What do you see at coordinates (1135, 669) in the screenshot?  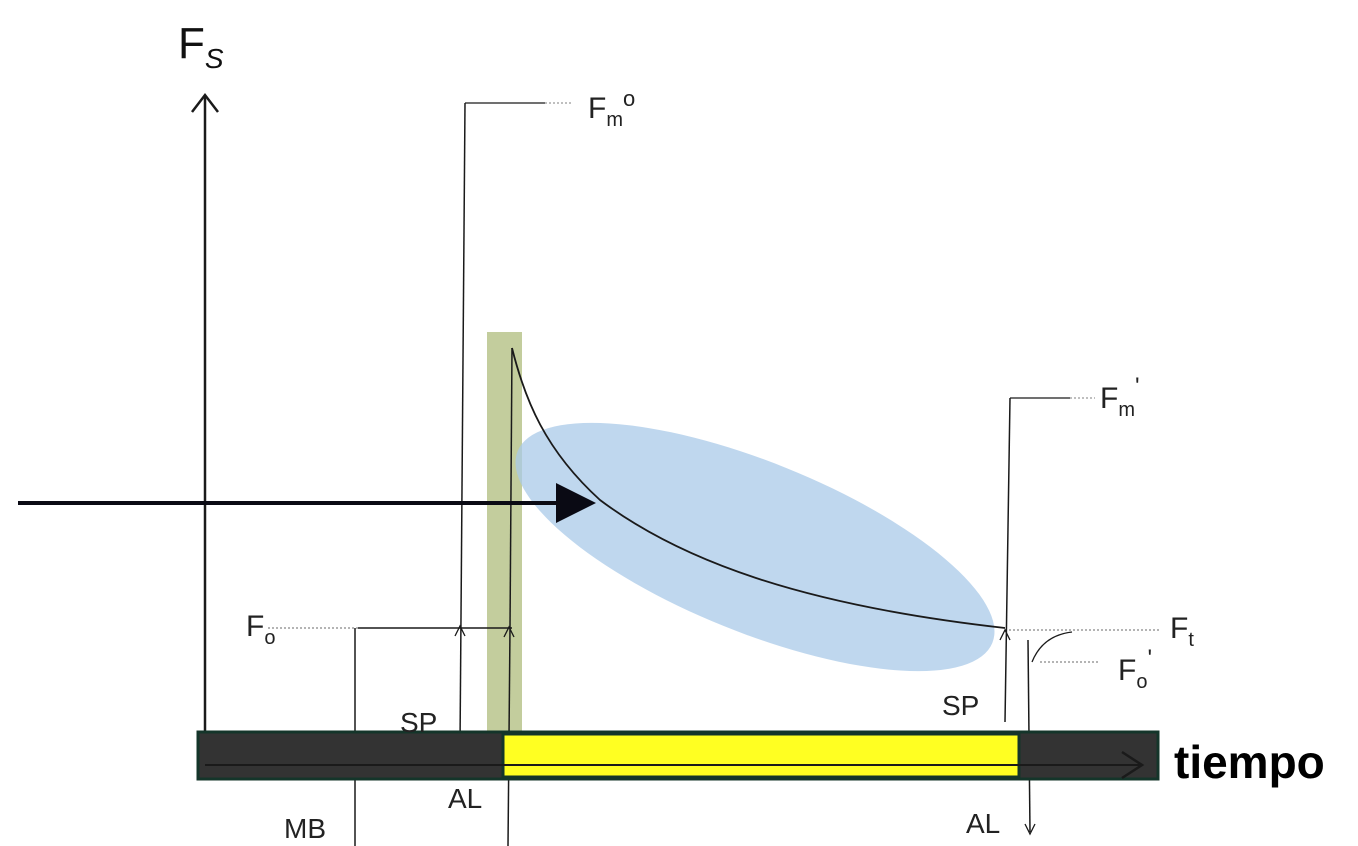 I see `fo-prime-label: Fo'` at bounding box center [1135, 669].